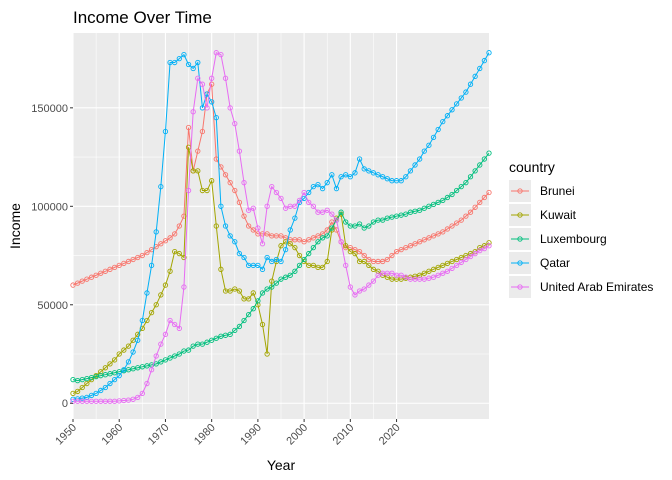 The height and width of the screenshot is (480, 672). What do you see at coordinates (49, 109) in the screenshot?
I see `y-tick-label: 150000` at bounding box center [49, 109].